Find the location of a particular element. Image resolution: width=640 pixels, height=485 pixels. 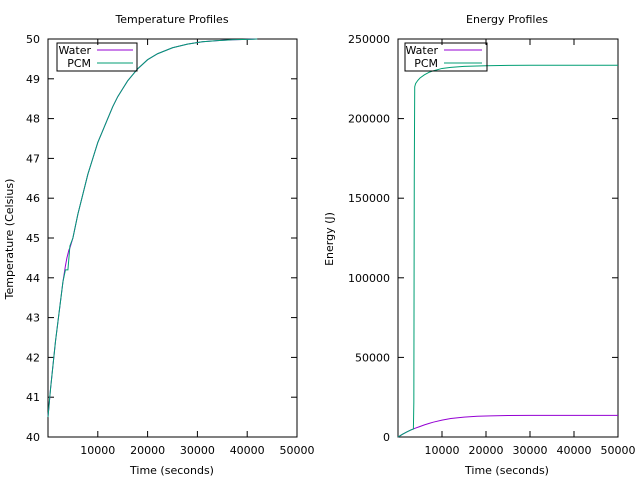

temperature-y-tick-label: 41 is located at coordinates (33, 397).